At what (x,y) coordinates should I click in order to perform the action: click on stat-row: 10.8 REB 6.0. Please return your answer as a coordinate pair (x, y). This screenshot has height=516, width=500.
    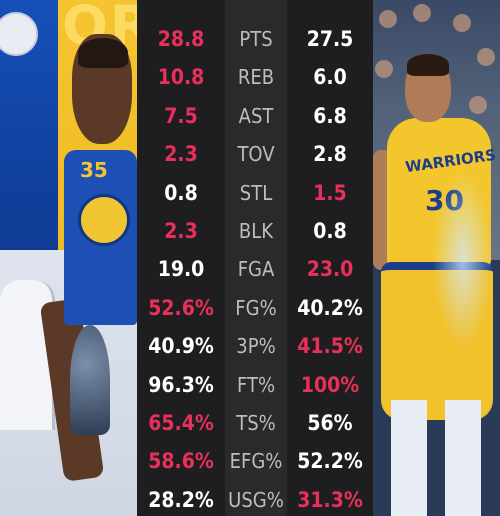
    Looking at the image, I should click on (255, 77).